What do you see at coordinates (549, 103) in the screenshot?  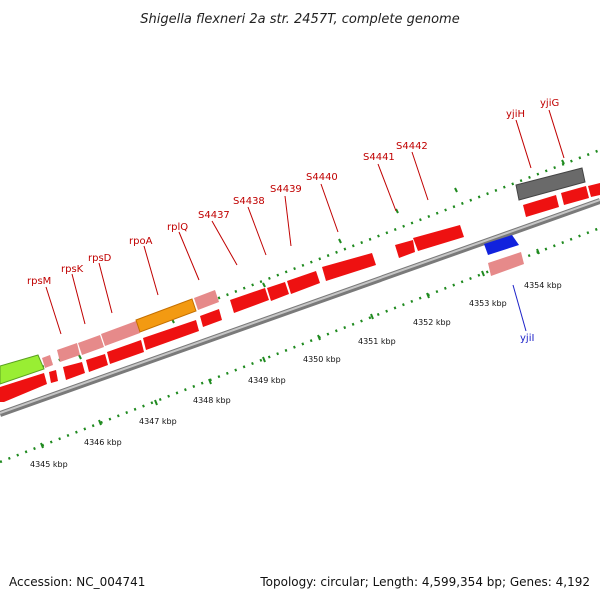 I see `gene-label: yjiG` at bounding box center [549, 103].